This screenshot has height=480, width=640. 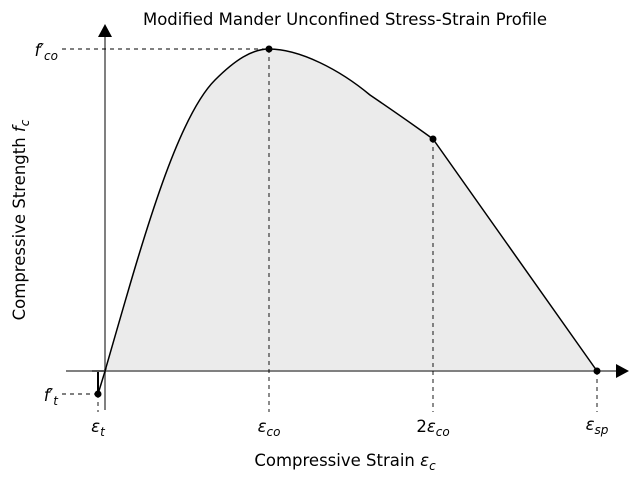 What do you see at coordinates (269, 428) in the screenshot?
I see `x-tick-eco: εco` at bounding box center [269, 428].